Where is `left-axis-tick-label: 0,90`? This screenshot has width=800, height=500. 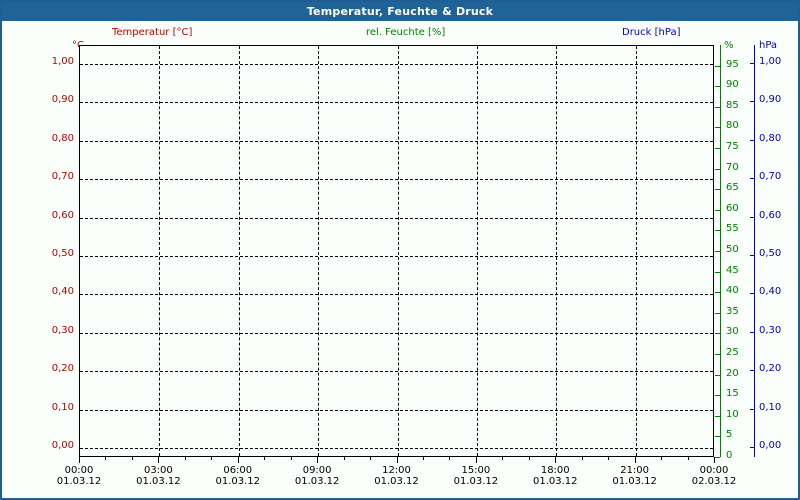
left-axis-tick-label: 0,90 is located at coordinates (62, 100).